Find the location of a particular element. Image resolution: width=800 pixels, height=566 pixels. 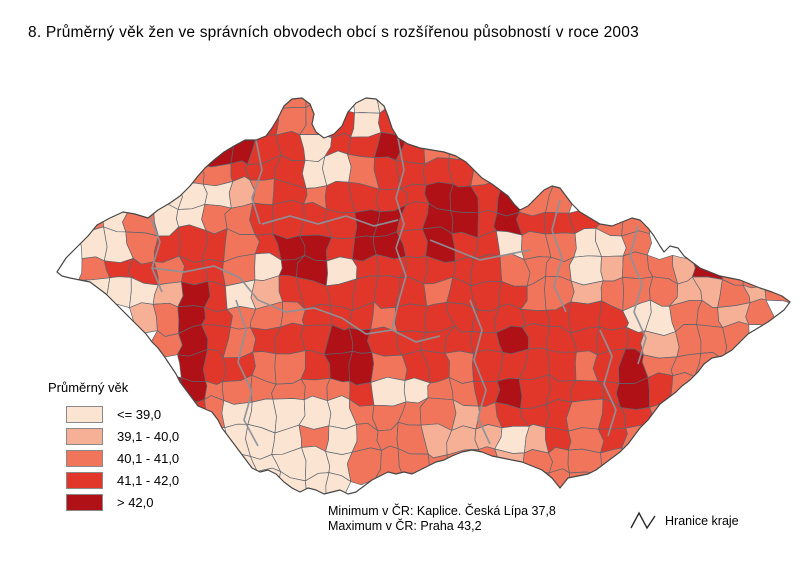

legend-swatch-class3 is located at coordinates (84, 480).